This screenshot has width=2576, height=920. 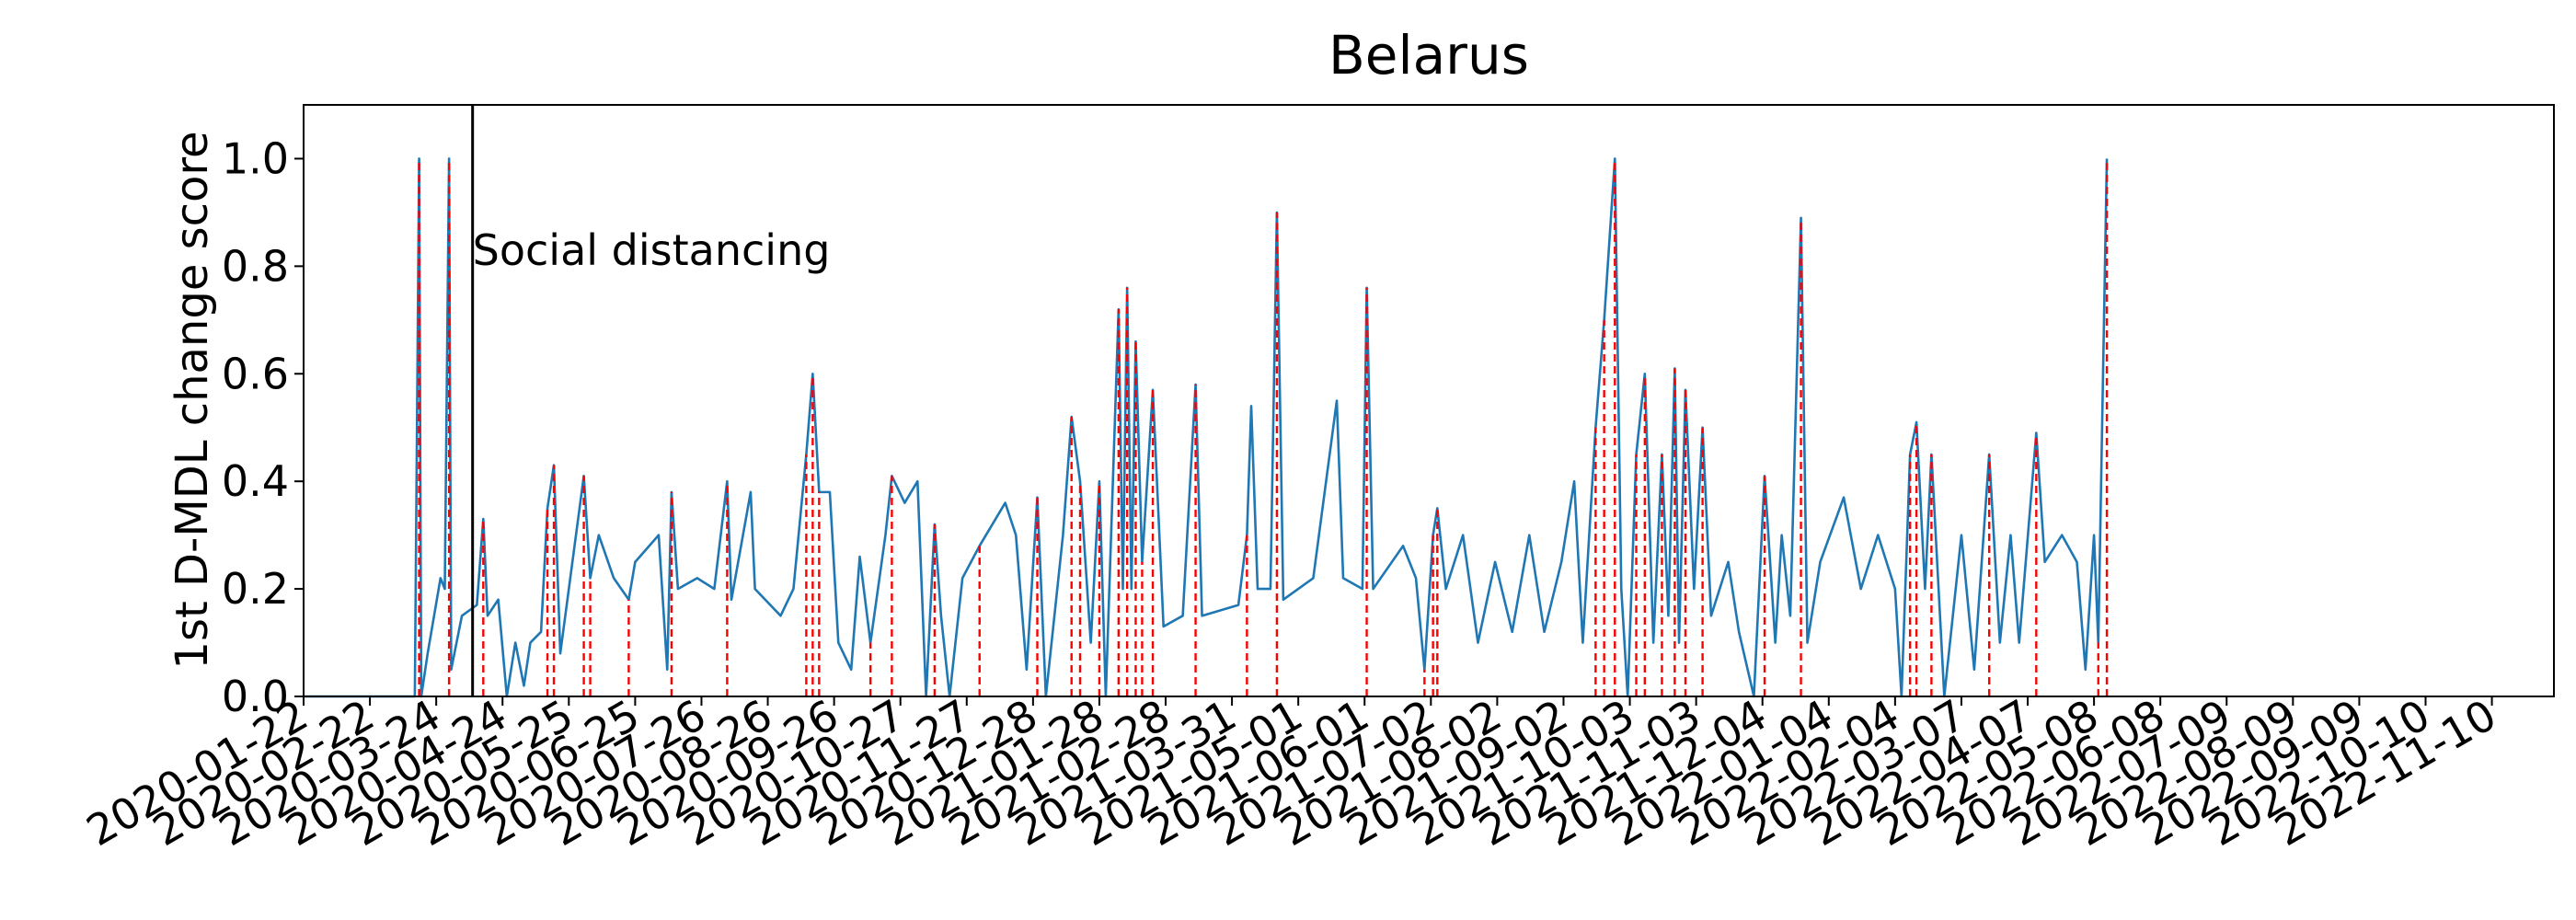 What do you see at coordinates (255, 589) in the screenshot?
I see `y-tick-label: 0.2` at bounding box center [255, 589].